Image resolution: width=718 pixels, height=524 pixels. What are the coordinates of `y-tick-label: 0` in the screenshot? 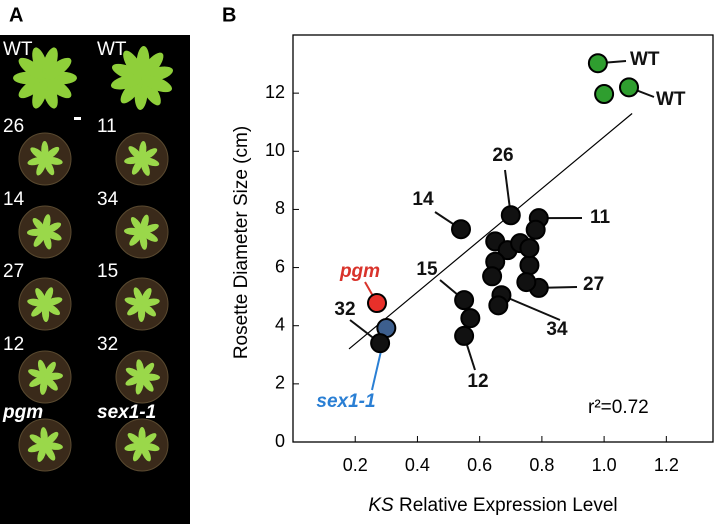 It's located at (280, 441).